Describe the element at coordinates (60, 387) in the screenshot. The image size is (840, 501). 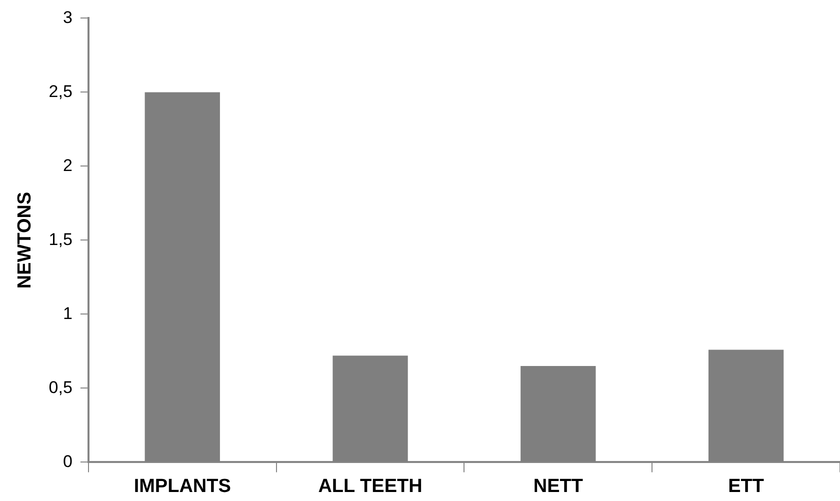
I see `y-tick-label: 0,5` at that location.